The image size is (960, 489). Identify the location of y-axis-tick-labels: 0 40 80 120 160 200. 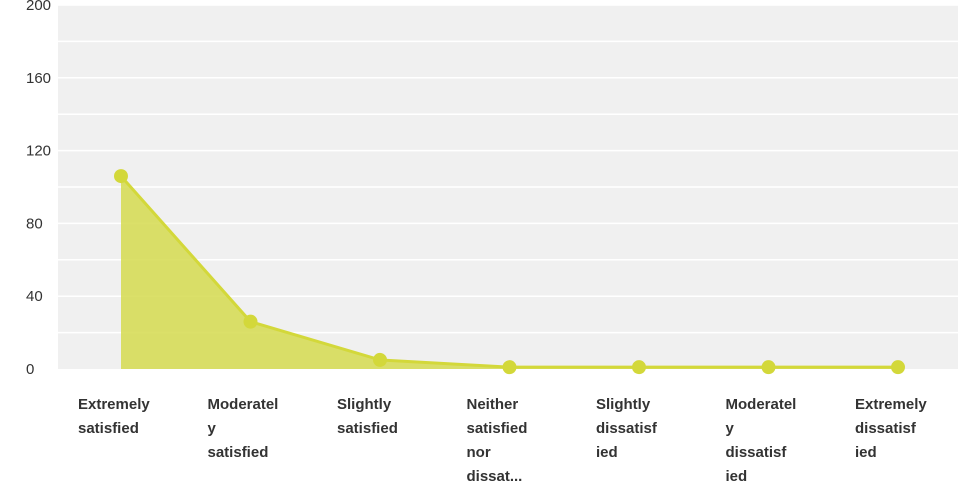
(38, 189).